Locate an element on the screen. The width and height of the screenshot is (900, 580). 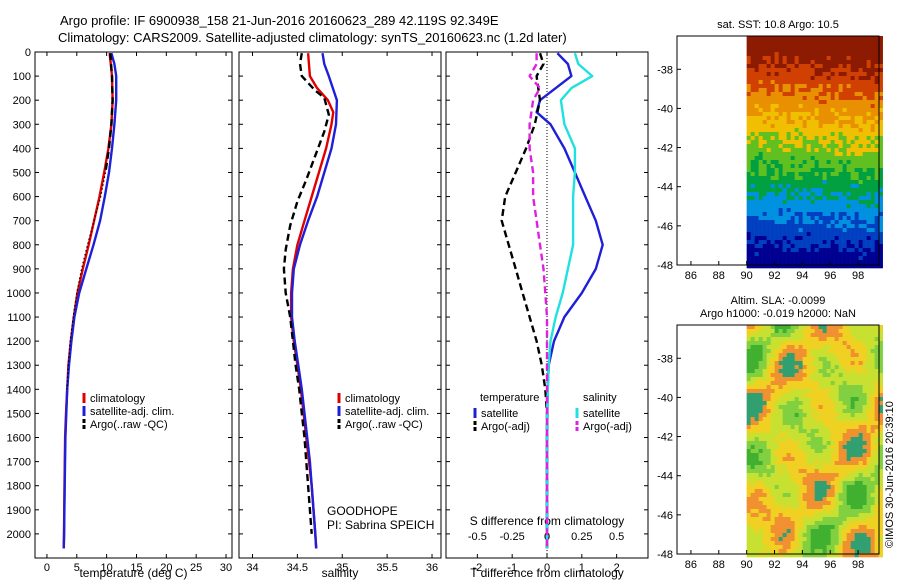
series-line-salinity is located at coordinates (312, 301).